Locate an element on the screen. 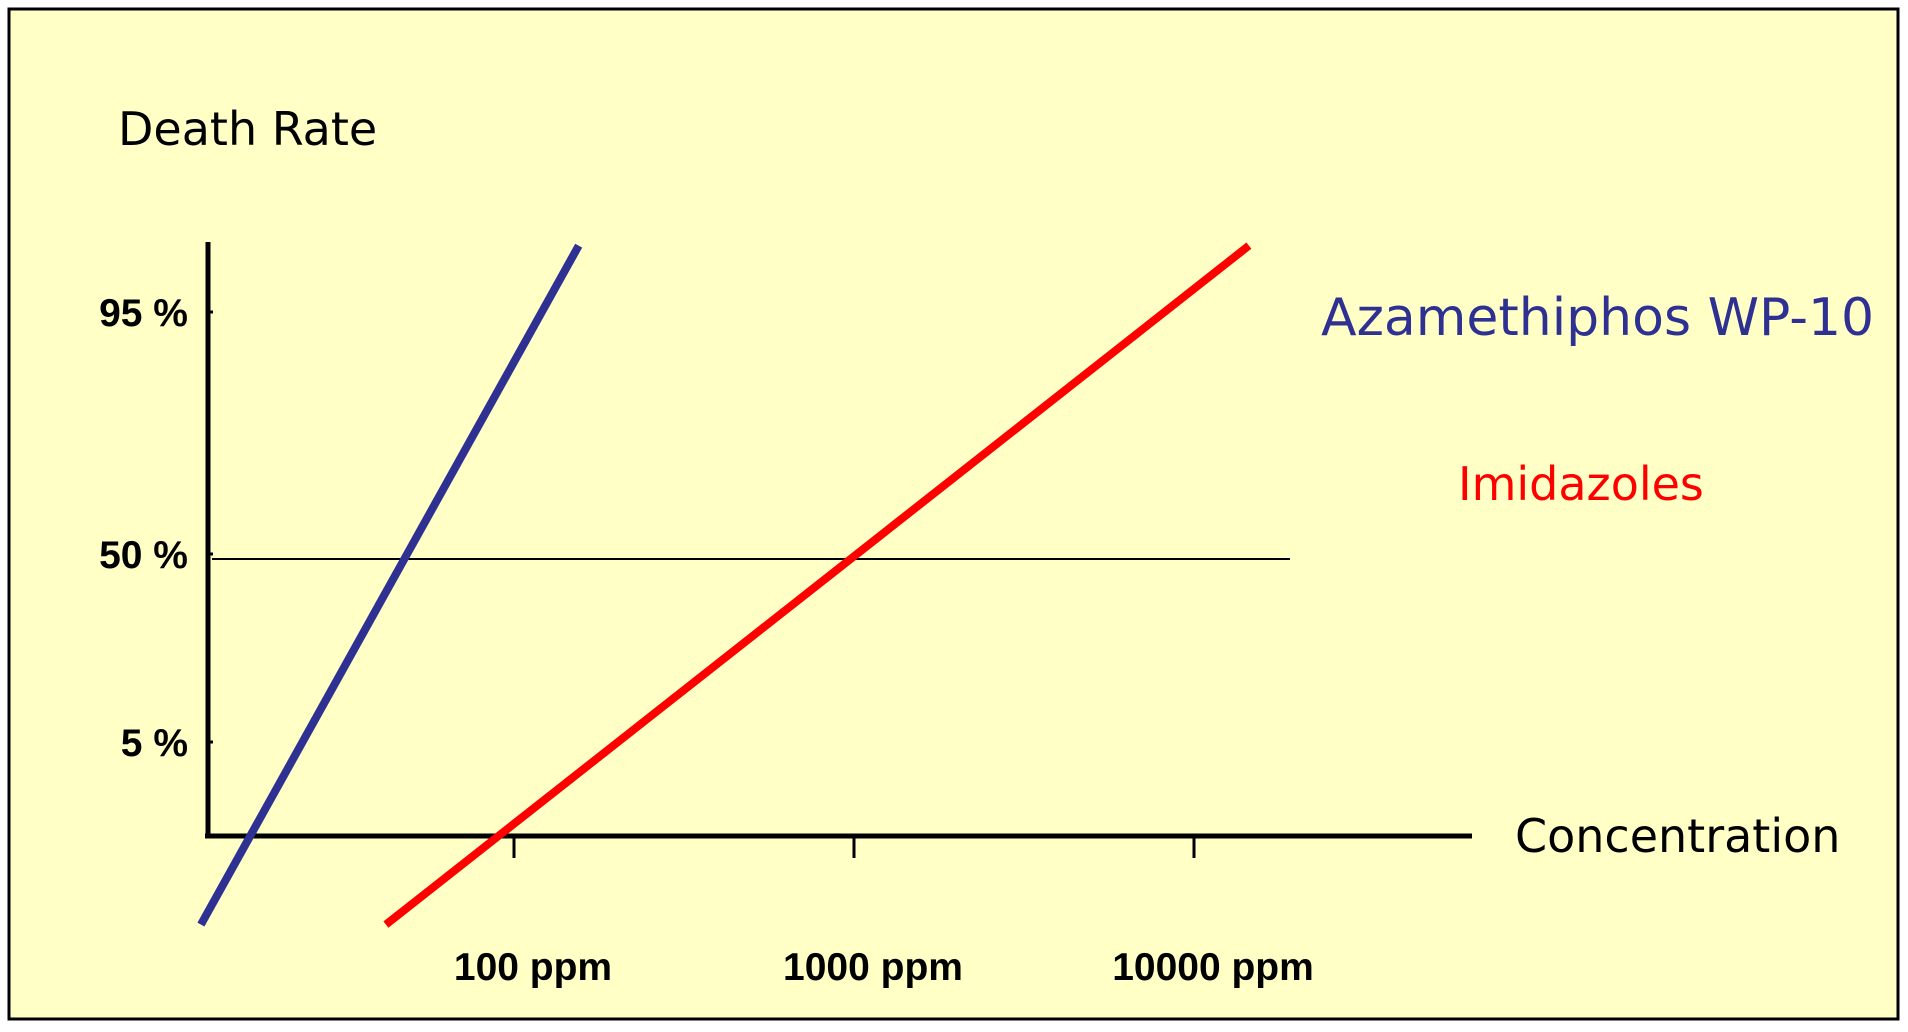 Image resolution: width=1908 pixels, height=1032 pixels. y-tick-label: 5 % is located at coordinates (154, 743).